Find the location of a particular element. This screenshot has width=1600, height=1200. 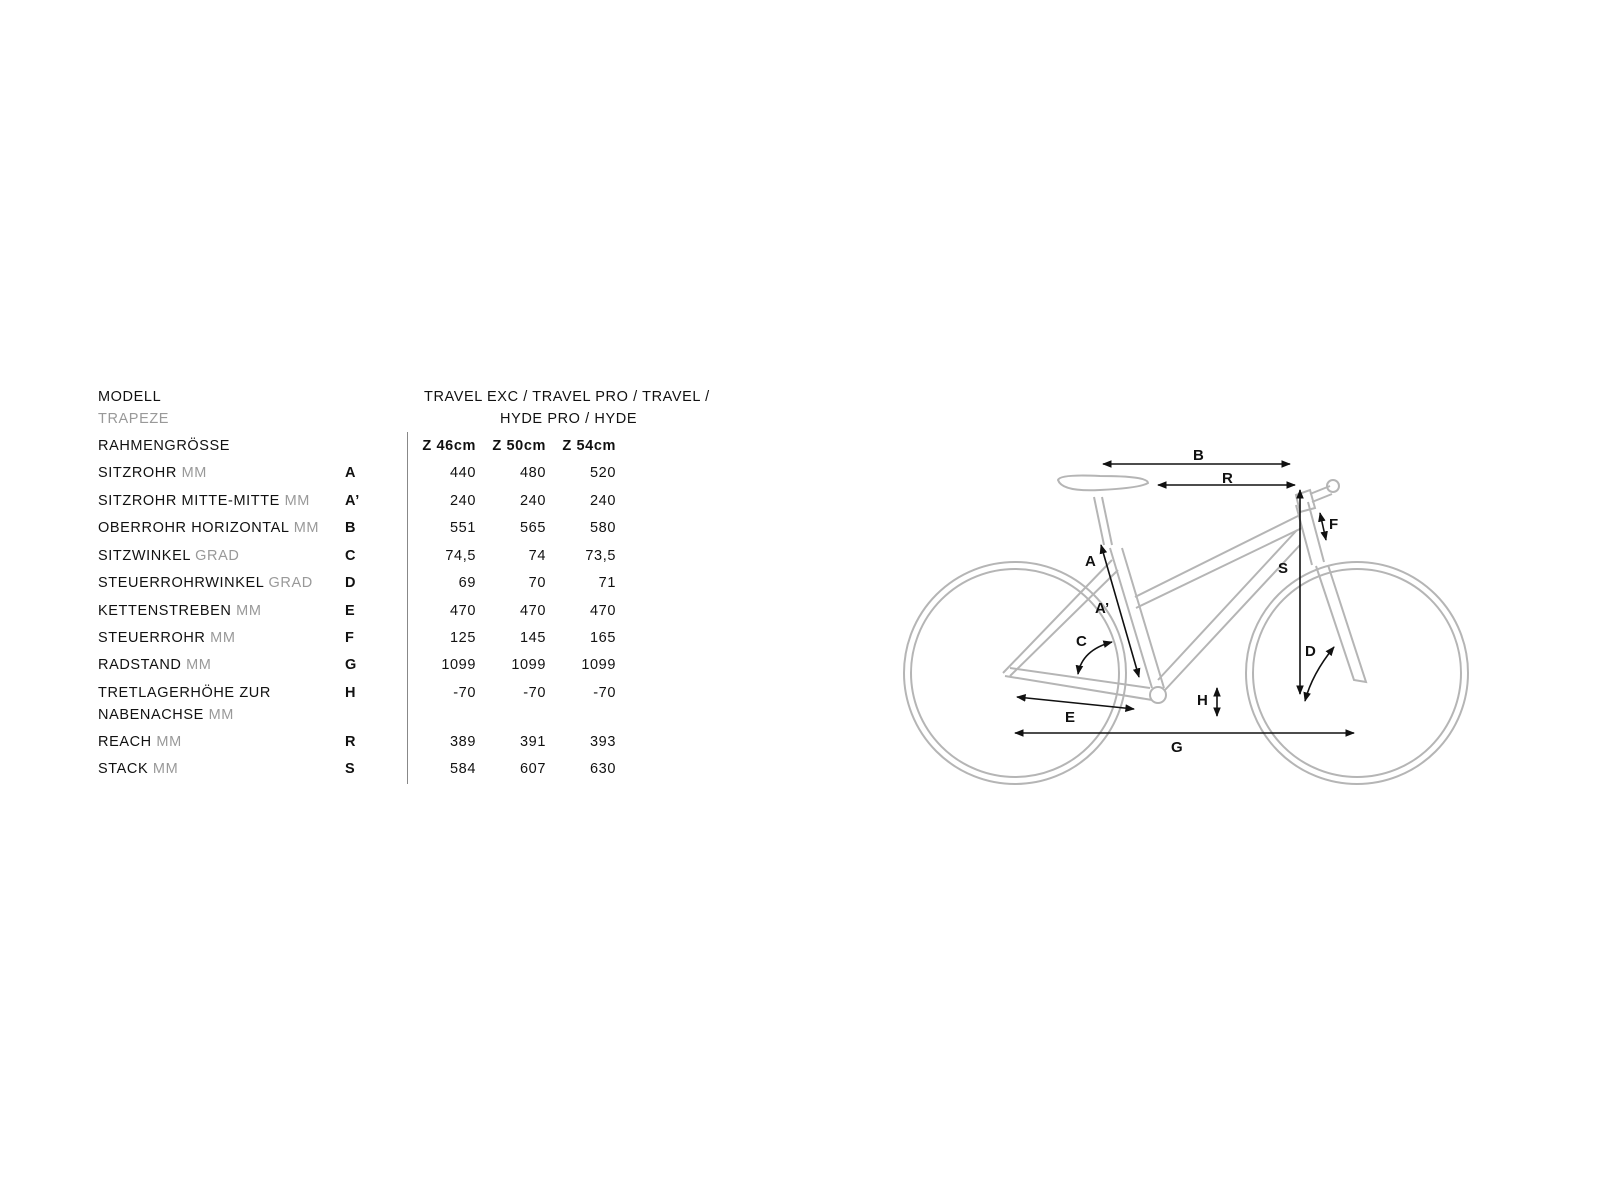

bottom-bracket is located at coordinates (1158, 695).